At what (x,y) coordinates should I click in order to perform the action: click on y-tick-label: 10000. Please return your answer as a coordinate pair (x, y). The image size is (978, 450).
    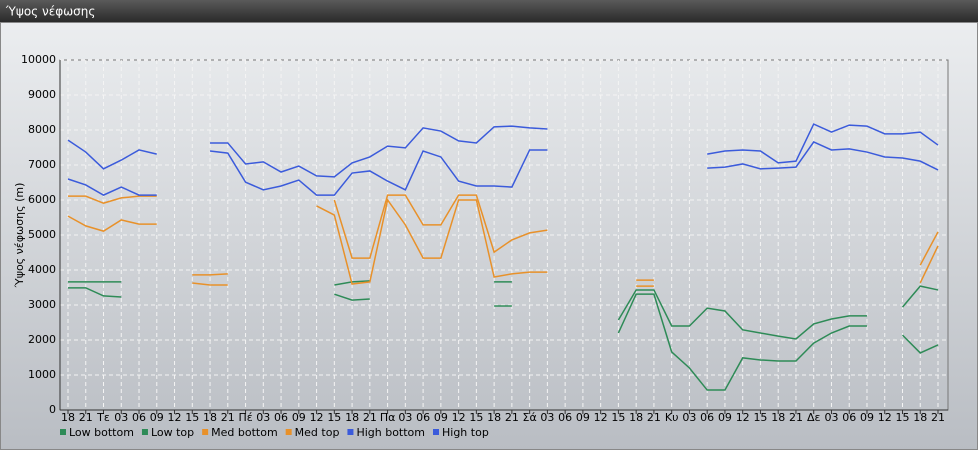
    Looking at the image, I should click on (38, 59).